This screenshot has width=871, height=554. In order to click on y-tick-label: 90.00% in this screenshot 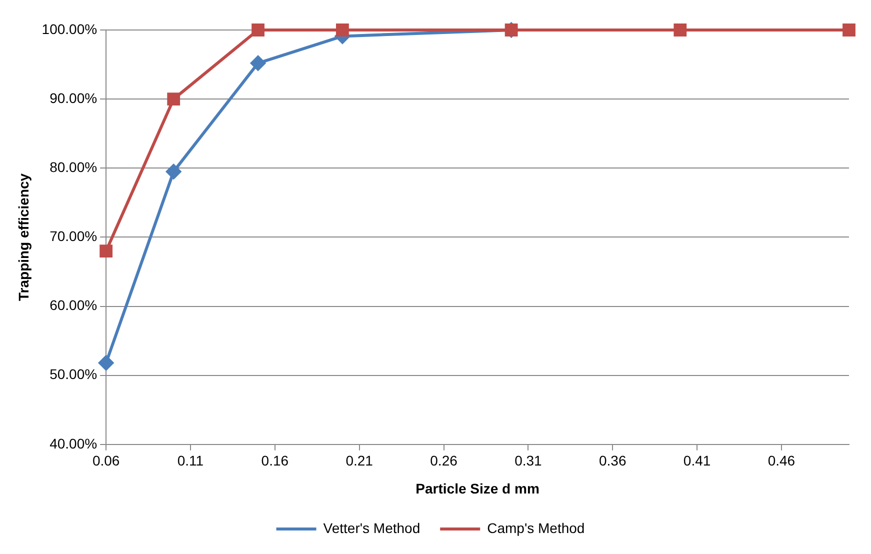, I will do `click(74, 98)`.